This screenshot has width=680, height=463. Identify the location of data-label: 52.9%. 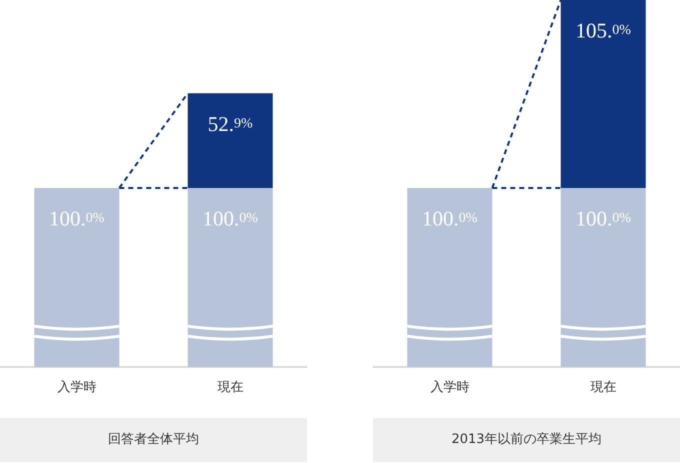
(231, 124).